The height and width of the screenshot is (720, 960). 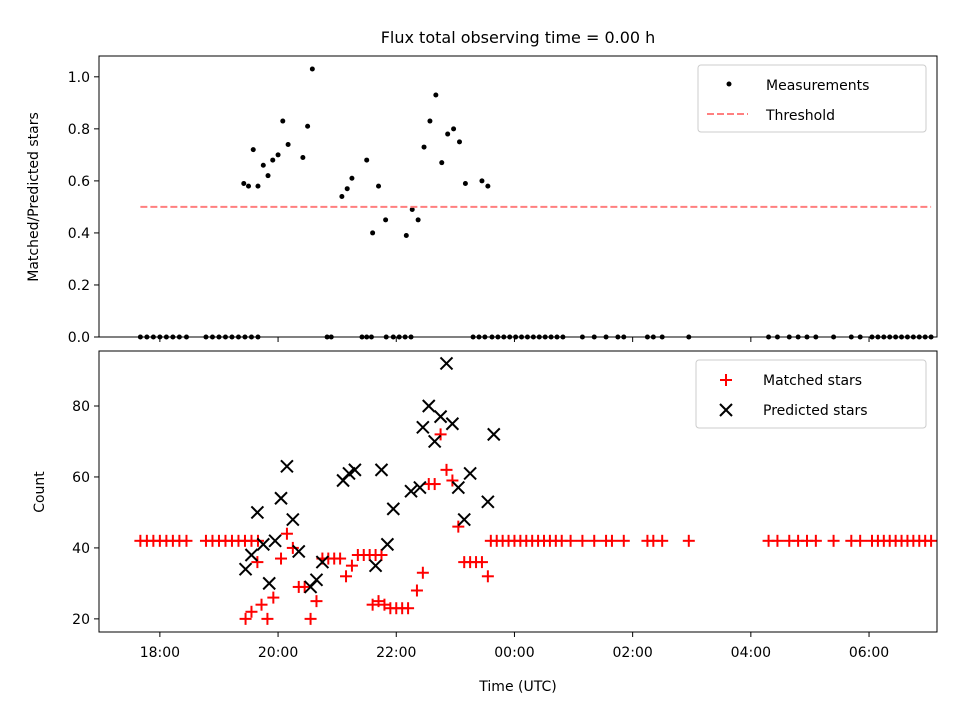 I want to click on legend-measurements-marker, so click(x=729, y=84).